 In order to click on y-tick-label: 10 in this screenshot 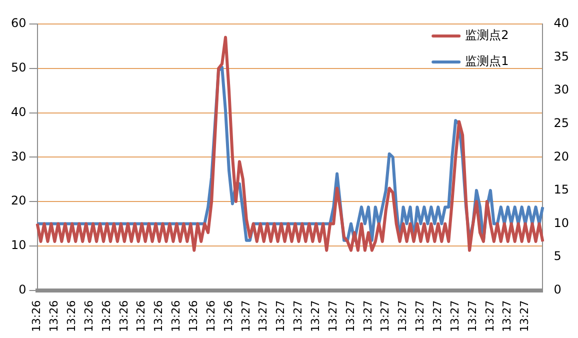, I will do `click(18, 245)`.